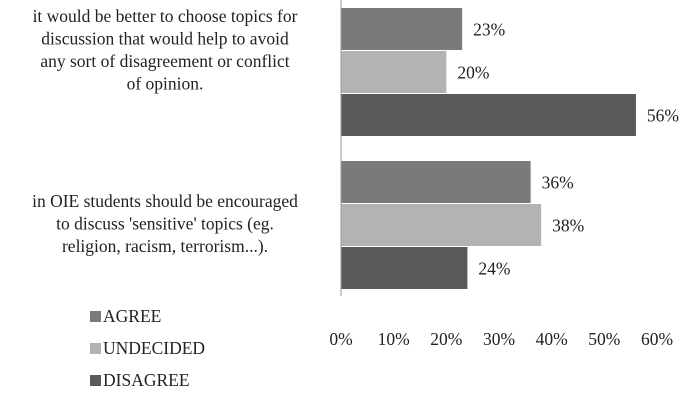 The height and width of the screenshot is (393, 696). Describe the element at coordinates (165, 39) in the screenshot. I see `category-label-1-line-2: discussion that would help to avoid` at that location.